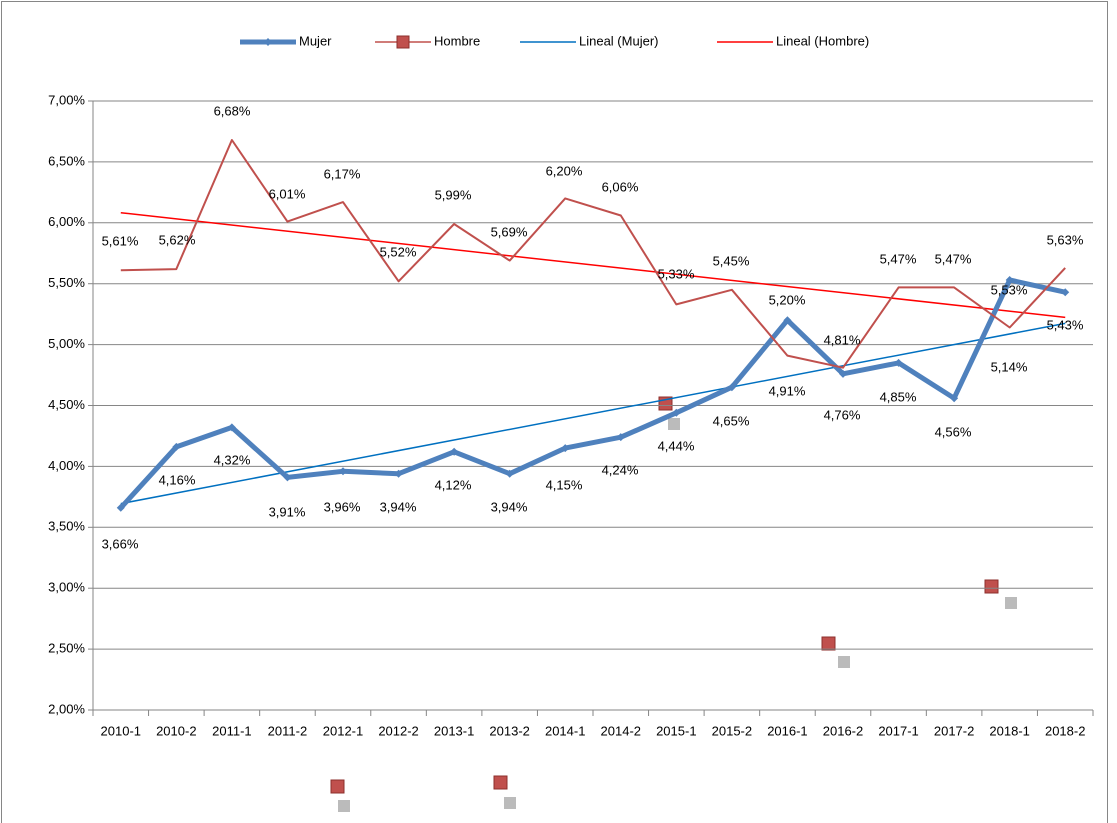  What do you see at coordinates (66, 526) in the screenshot?
I see `y-tick-label: 3,50%` at bounding box center [66, 526].